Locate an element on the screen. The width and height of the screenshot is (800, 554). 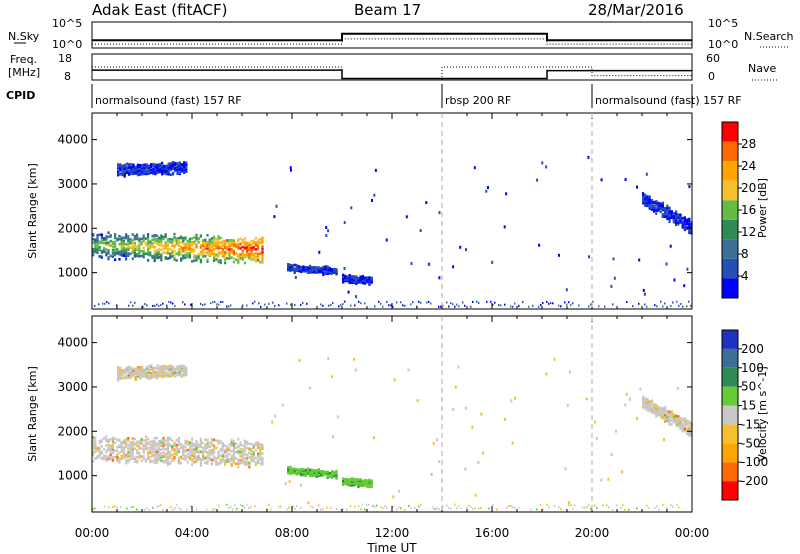
power-colorbar-tick-label-6: 4 is located at coordinates (745, 276).